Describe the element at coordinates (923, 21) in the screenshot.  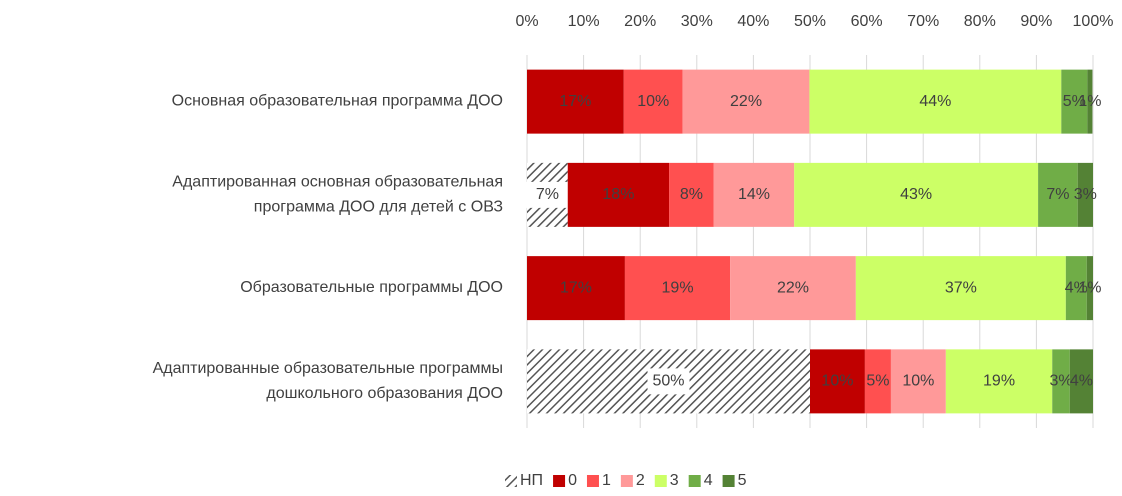
I see `x-tick-label: 70%` at that location.